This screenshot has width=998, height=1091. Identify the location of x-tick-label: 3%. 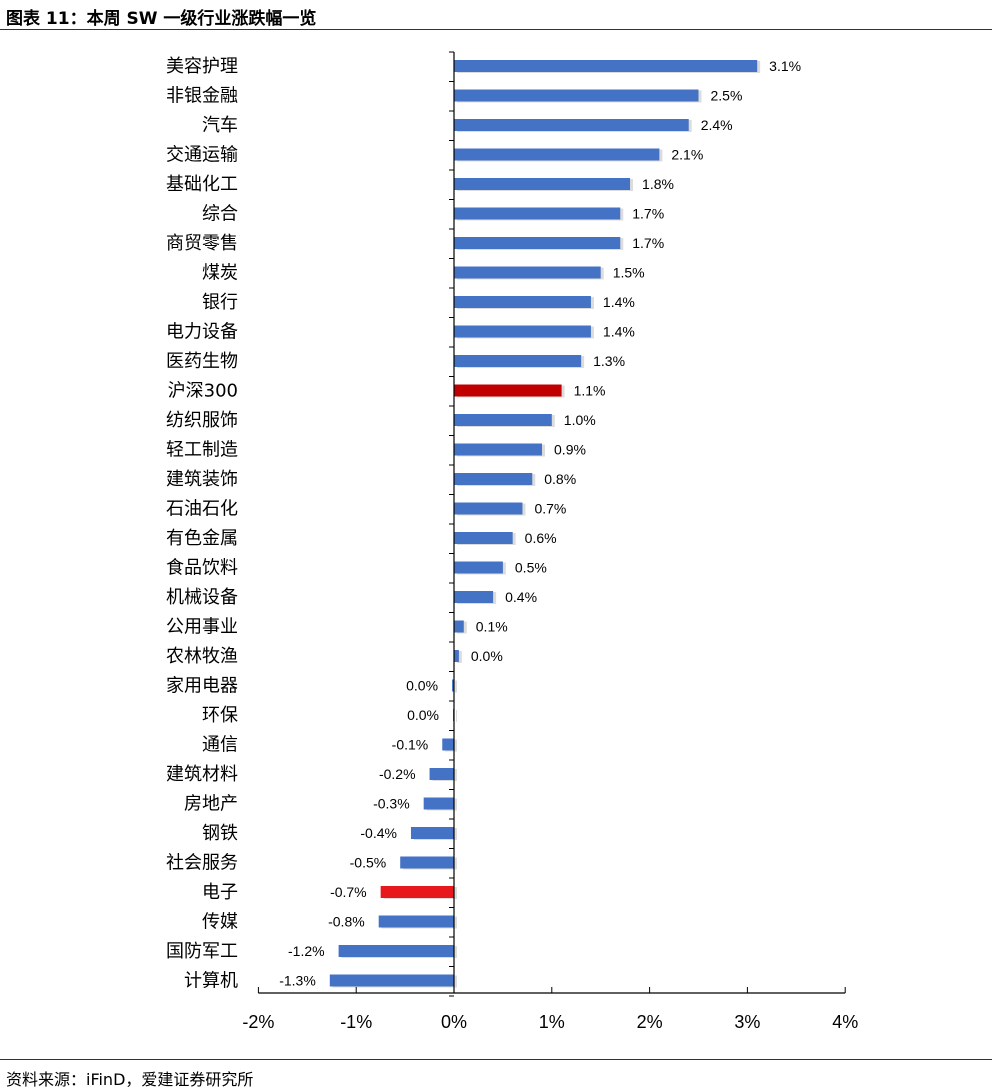
(747, 1022).